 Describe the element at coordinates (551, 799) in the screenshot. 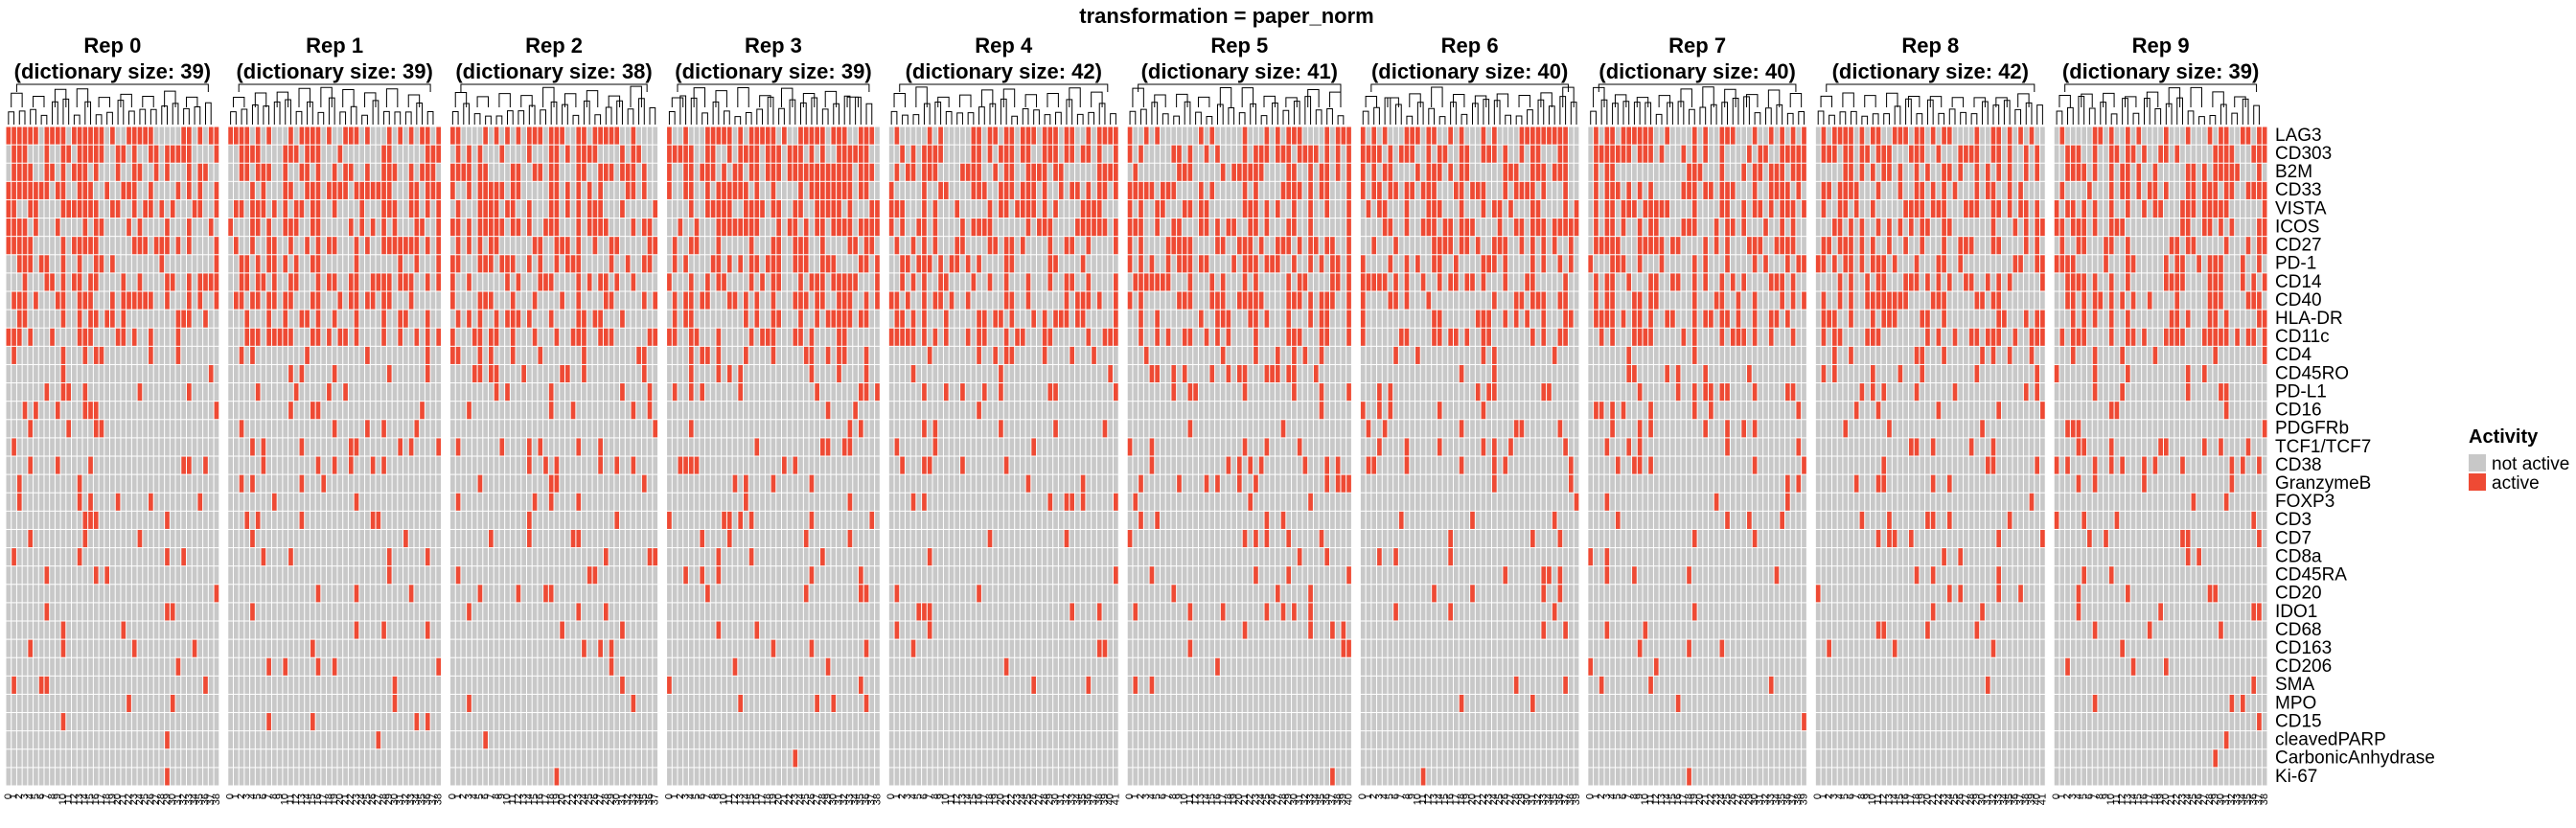

I see `column-label: 18` at that location.